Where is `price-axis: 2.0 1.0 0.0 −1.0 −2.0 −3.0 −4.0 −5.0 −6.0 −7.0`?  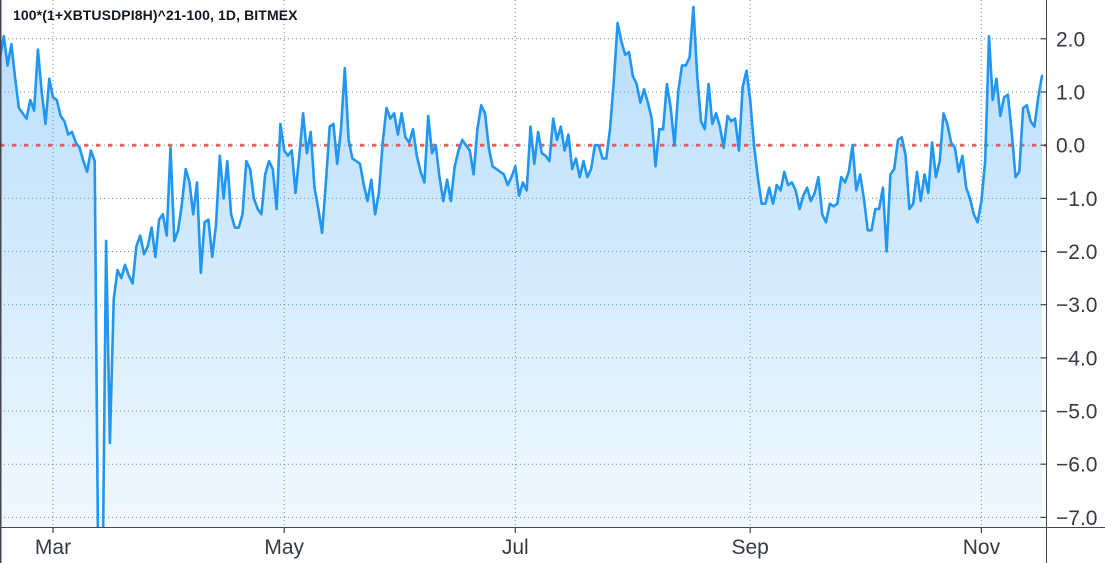
price-axis: 2.0 1.0 0.0 −1.0 −2.0 −3.0 −4.0 −5.0 −6.0 −7.0 is located at coordinates (1069, 279).